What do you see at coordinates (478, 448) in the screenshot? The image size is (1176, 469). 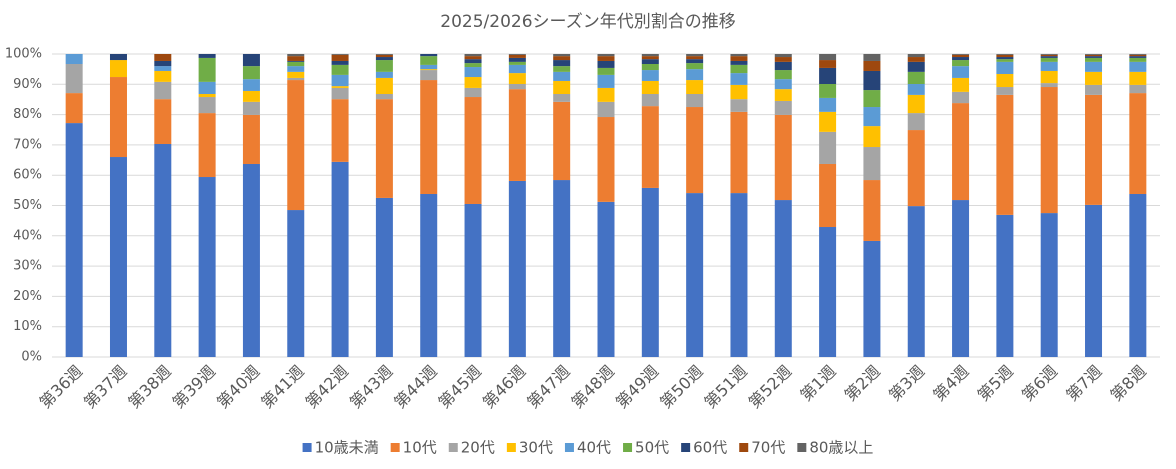 I see `legend-label: 20代` at bounding box center [478, 448].